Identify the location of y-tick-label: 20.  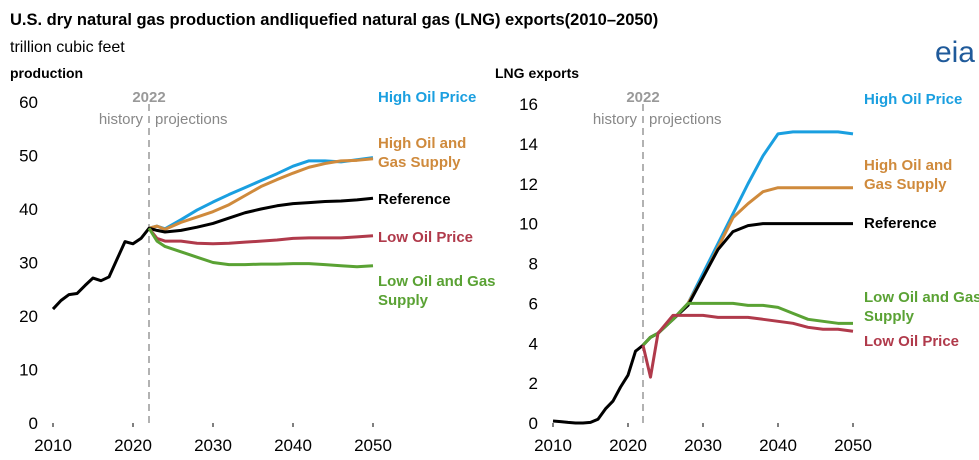
(28, 316).